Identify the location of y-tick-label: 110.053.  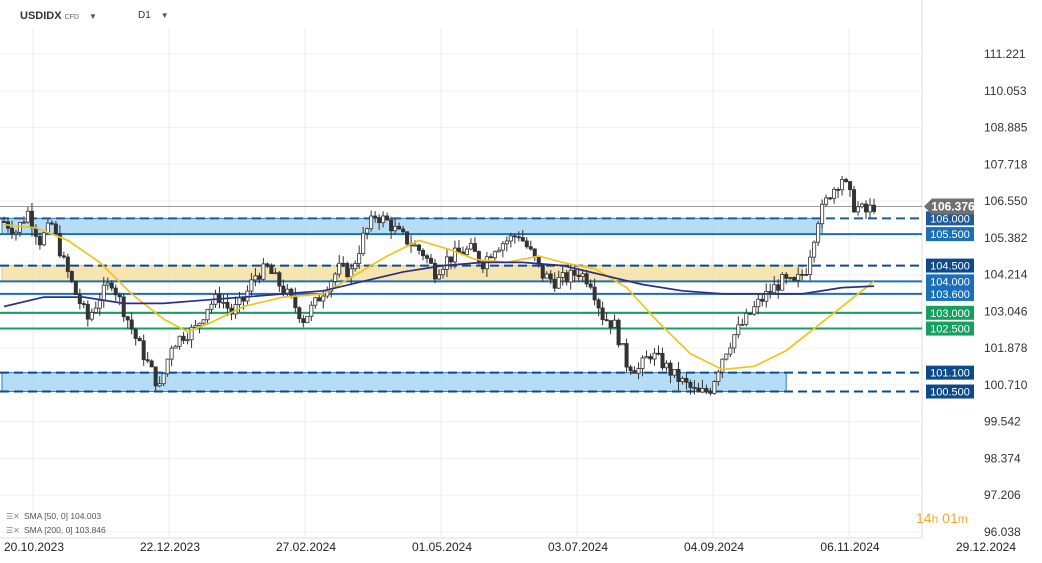
(1005, 91).